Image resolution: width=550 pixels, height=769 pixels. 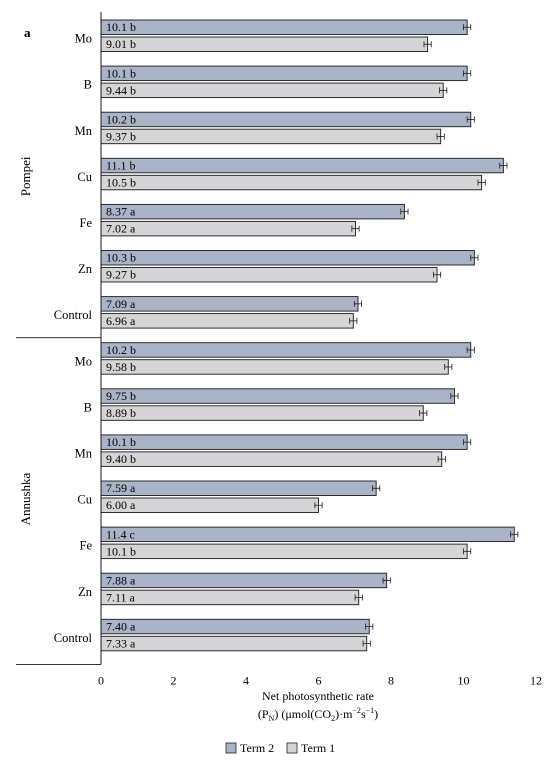 I want to click on category-label: Cu, so click(x=84, y=500).